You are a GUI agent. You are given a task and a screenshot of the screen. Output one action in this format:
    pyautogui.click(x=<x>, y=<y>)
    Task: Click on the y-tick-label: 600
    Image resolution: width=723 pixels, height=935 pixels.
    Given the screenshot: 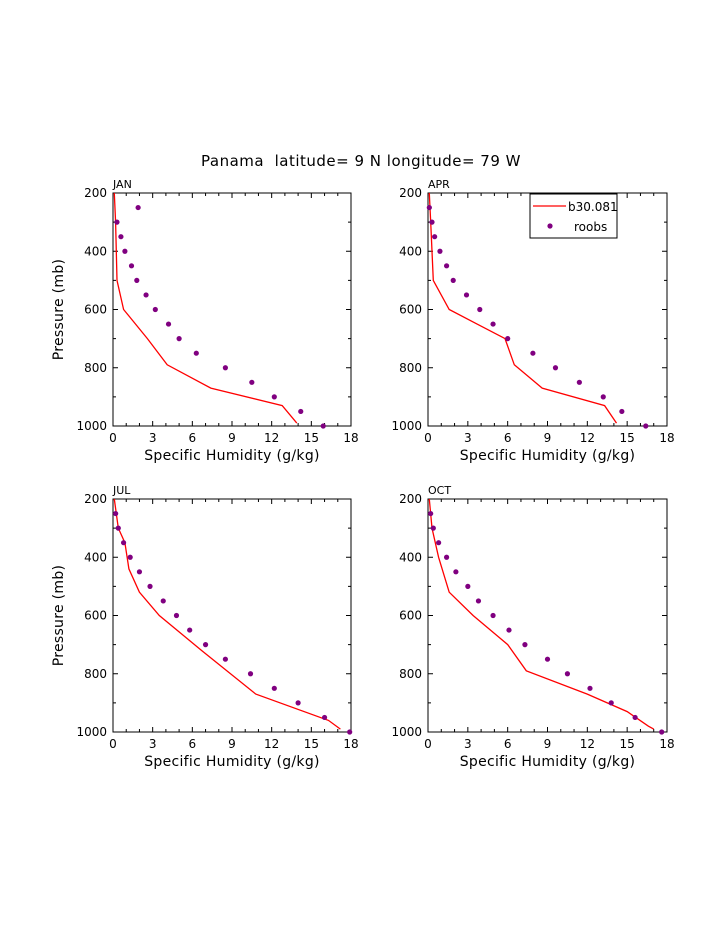 What is the action you would take?
    pyautogui.click(x=95, y=310)
    